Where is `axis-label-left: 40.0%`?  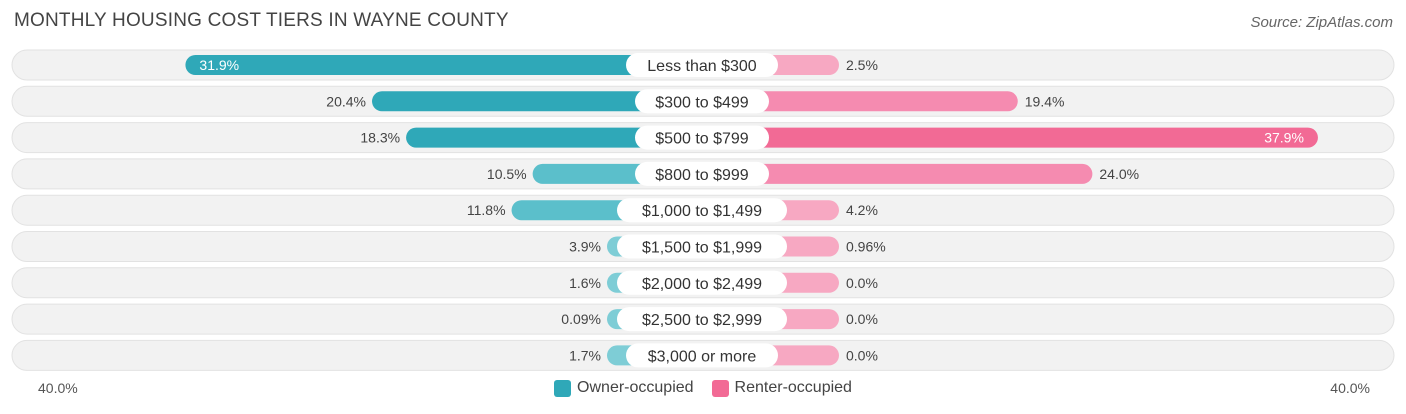 axis-label-left: 40.0% is located at coordinates (58, 388).